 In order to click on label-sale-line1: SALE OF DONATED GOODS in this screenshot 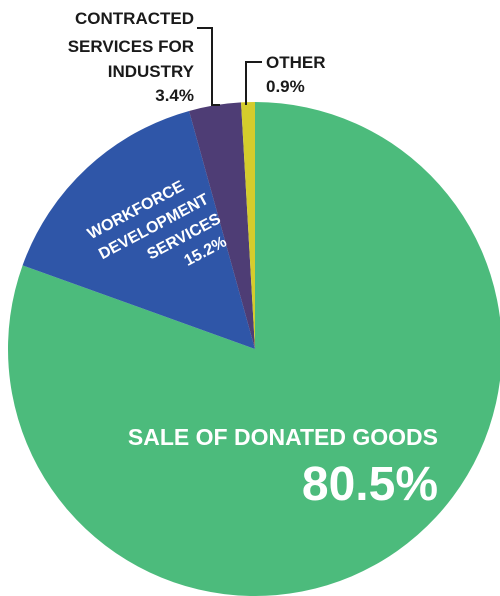, I will do `click(283, 437)`.